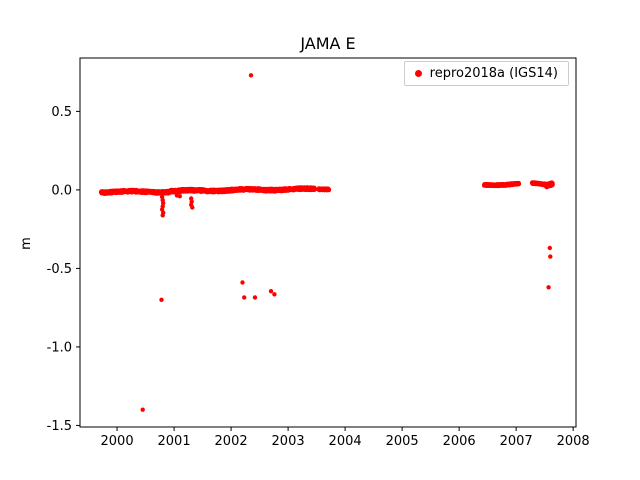 The image size is (640, 480). What do you see at coordinates (459, 441) in the screenshot?
I see `x-tick-label: 2006` at bounding box center [459, 441].